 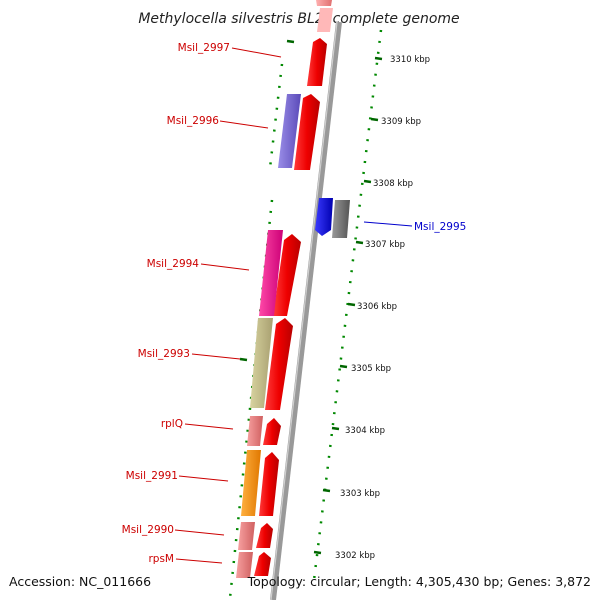 I want to click on accession-text: Accession: NC_011666, so click(x=80, y=581).